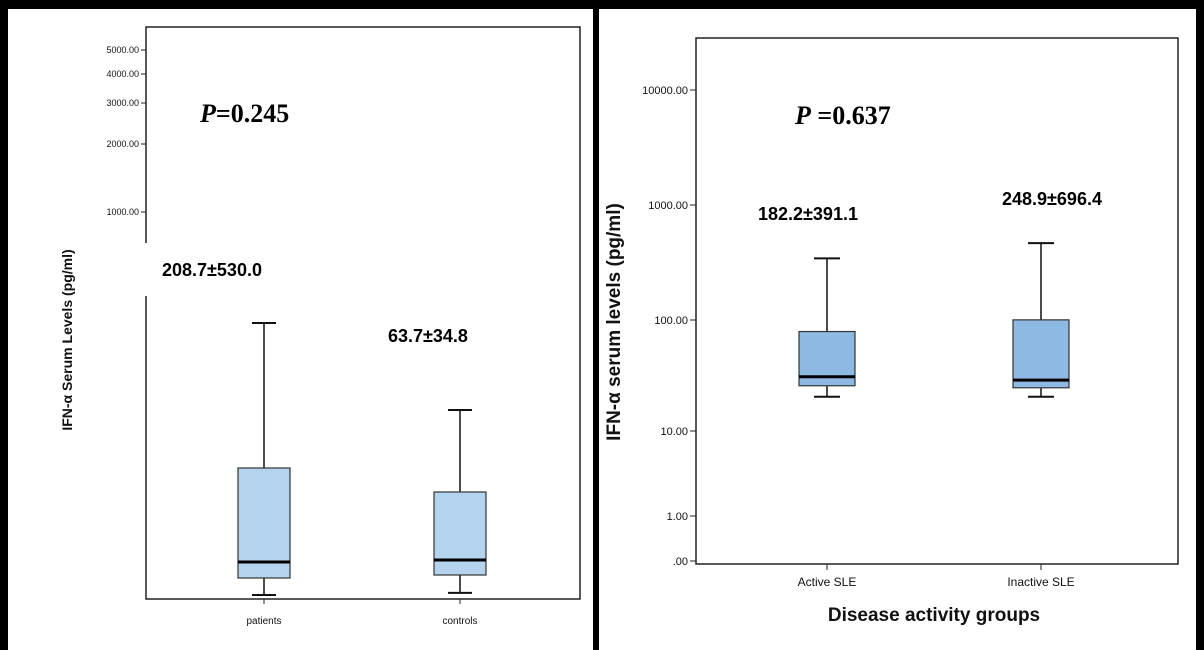 This screenshot has width=1204, height=650. What do you see at coordinates (122, 103) in the screenshot?
I see `y-tick-label: 3000.00` at bounding box center [122, 103].